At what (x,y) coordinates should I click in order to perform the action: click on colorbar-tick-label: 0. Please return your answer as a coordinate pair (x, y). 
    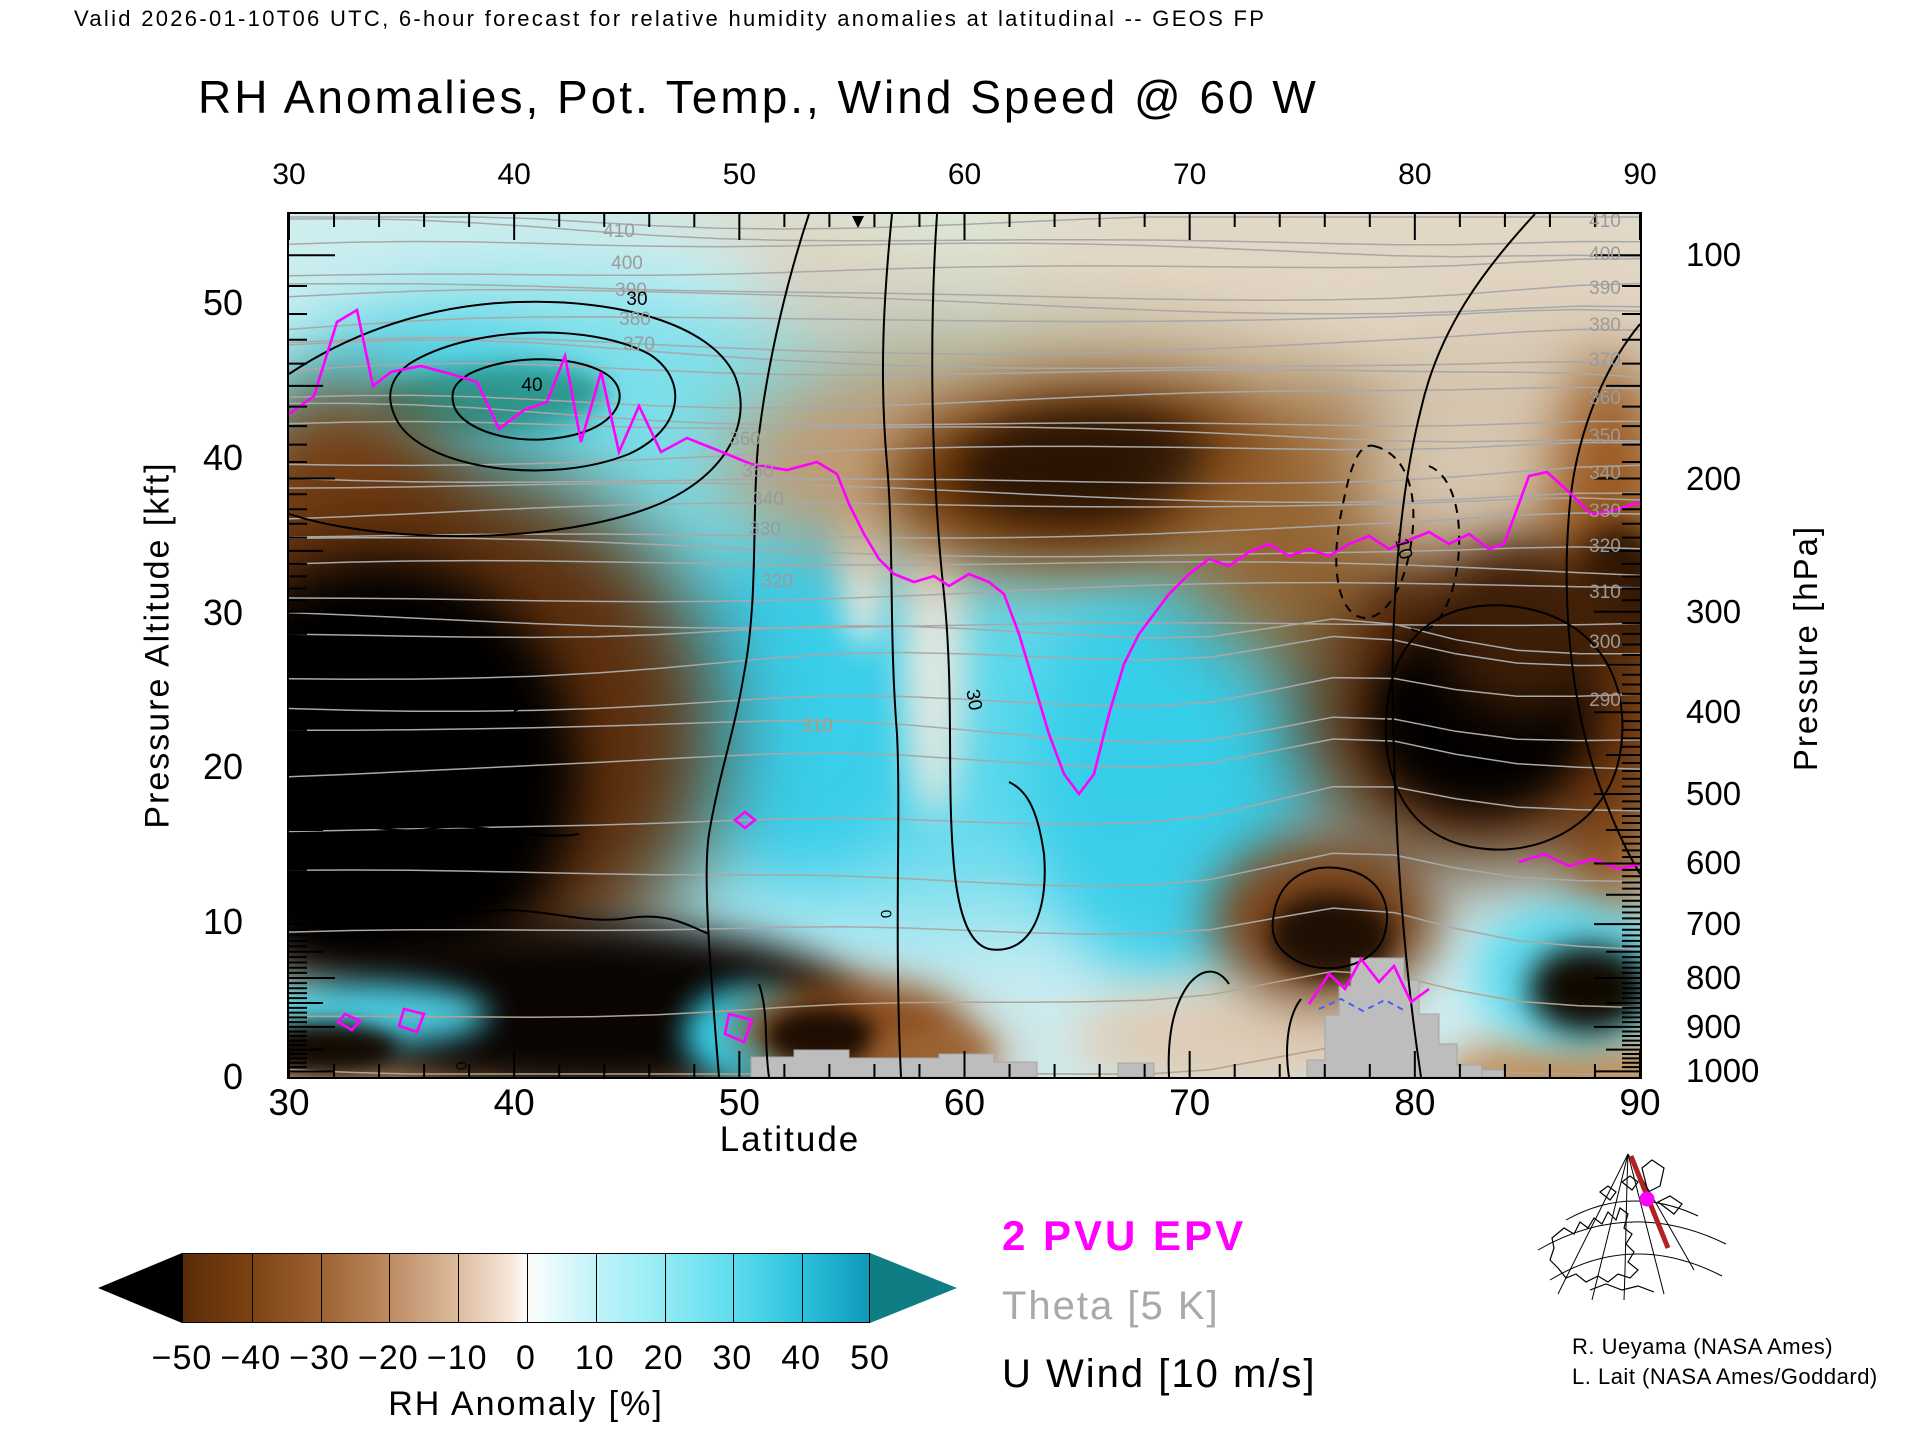
    Looking at the image, I should click on (526, 1358).